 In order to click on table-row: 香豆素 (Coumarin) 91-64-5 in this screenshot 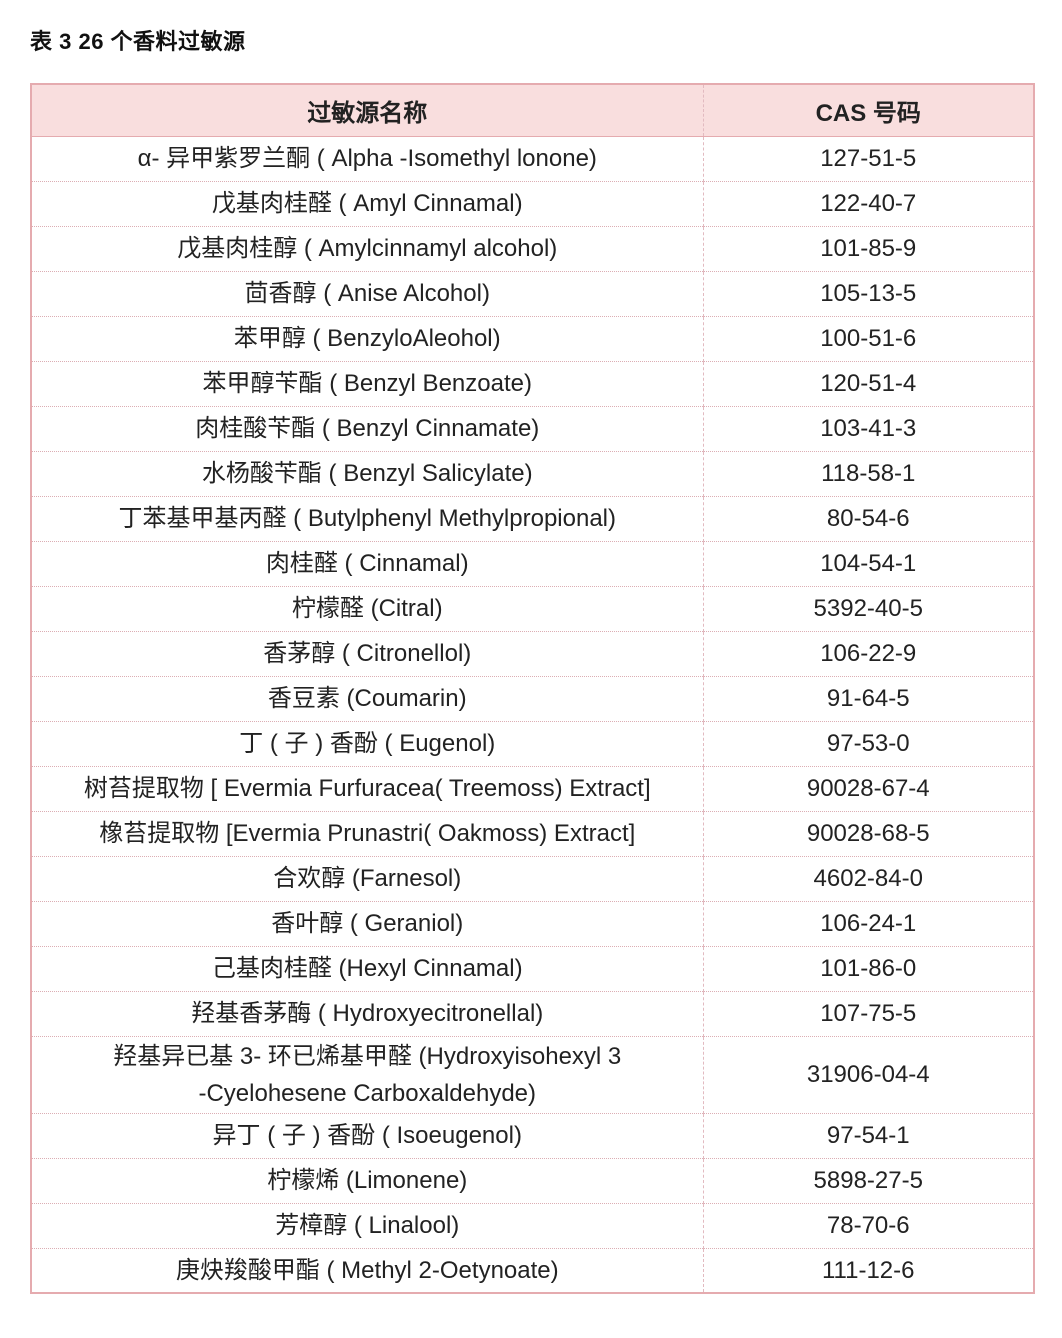, I will do `click(532, 698)`.